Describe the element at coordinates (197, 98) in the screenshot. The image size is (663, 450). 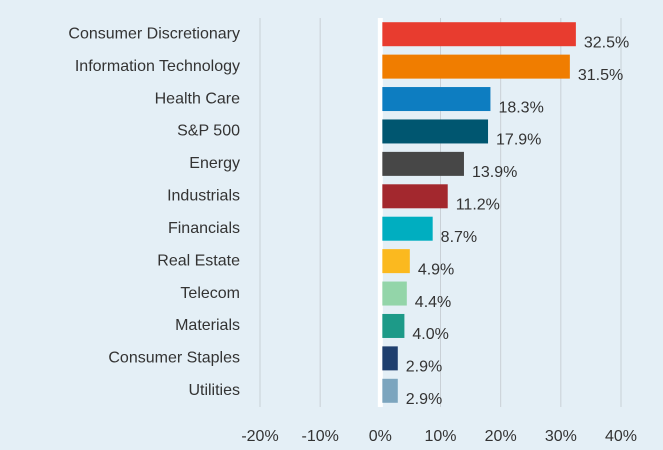
I see `y-tick-label: Health Care` at that location.